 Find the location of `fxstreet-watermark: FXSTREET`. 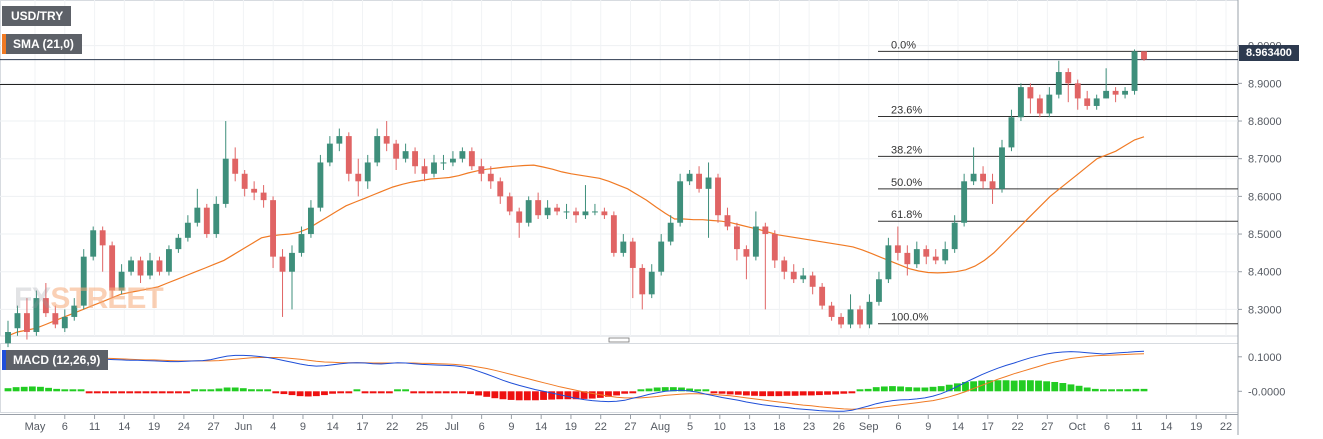

fxstreet-watermark: FXSTREET is located at coordinates (89, 299).